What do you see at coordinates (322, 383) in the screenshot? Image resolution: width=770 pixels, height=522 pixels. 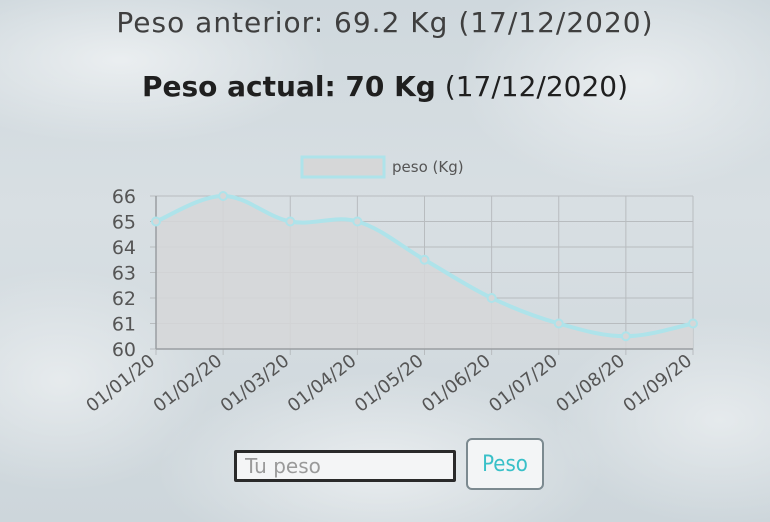 I see `x-tick-label: 01/04/20` at bounding box center [322, 383].